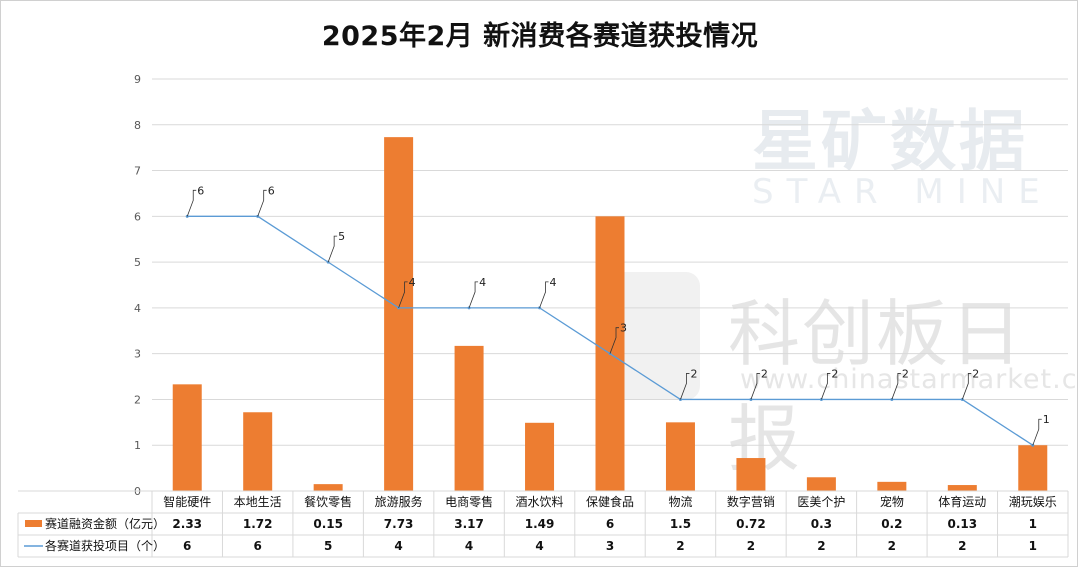 This screenshot has width=1080, height=569. What do you see at coordinates (962, 501) in the screenshot?
I see `x-category-label: 体育运动` at bounding box center [962, 501].